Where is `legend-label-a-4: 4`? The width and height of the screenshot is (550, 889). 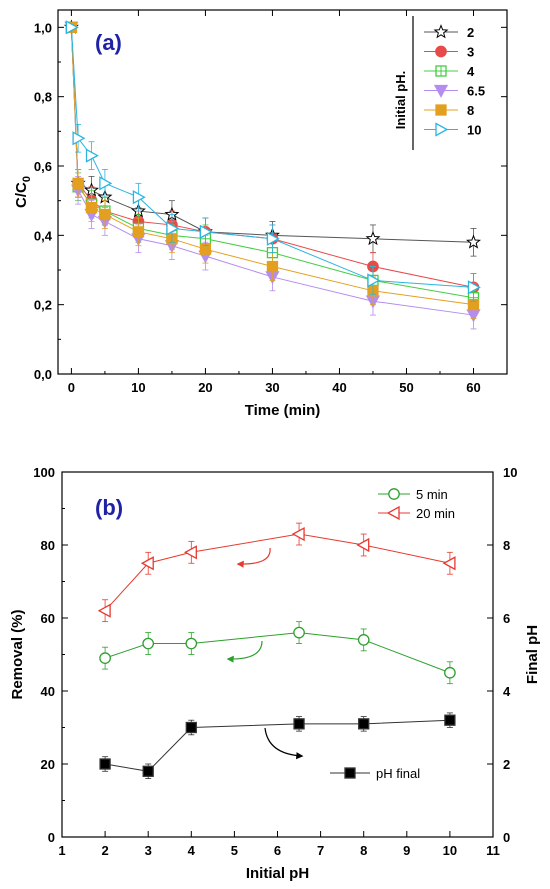 legend-label-a-4: 4 is located at coordinates (471, 71).